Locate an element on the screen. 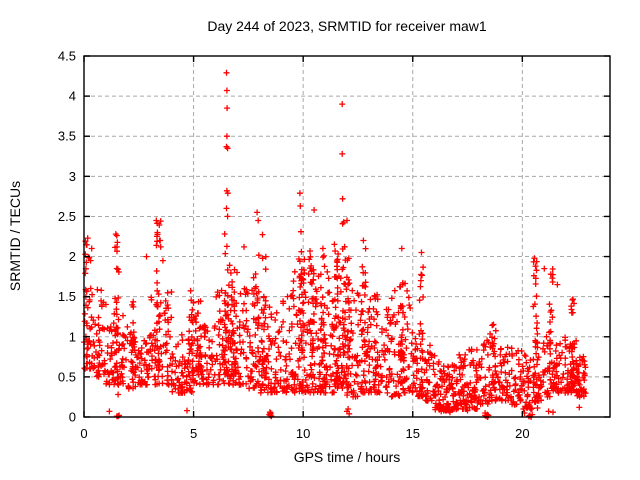  svg-text: 4.5 is located at coordinates (67, 56).